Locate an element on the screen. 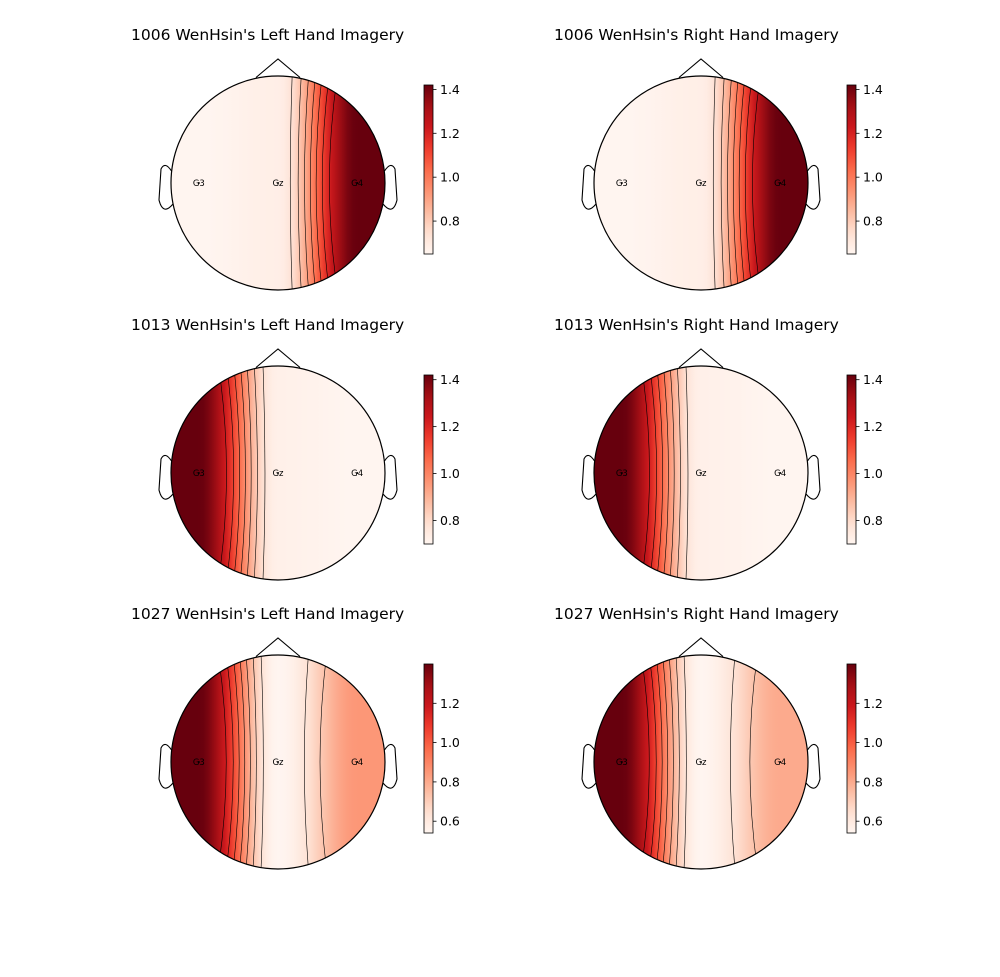  subplot-title: 1013 WenHsin's Left Hand Imagery is located at coordinates (267, 325).